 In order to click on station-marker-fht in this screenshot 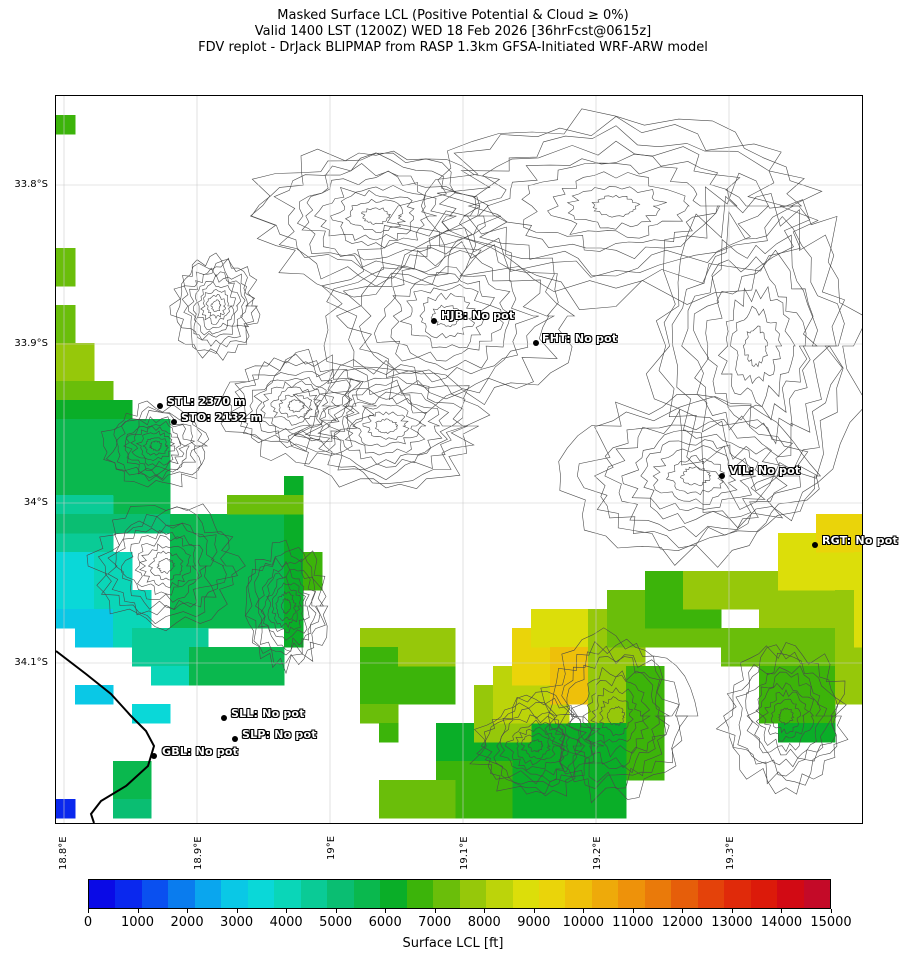, I will do `click(536, 343)`.